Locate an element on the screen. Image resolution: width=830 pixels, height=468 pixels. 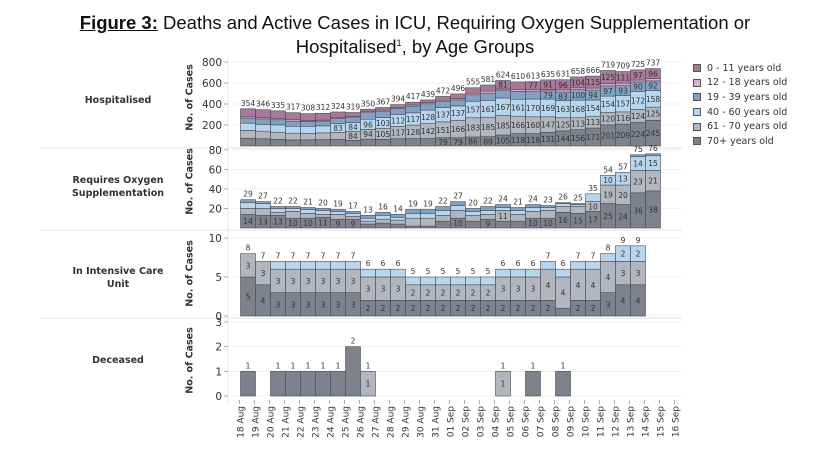
segment-label: 157 is located at coordinates (473, 110).